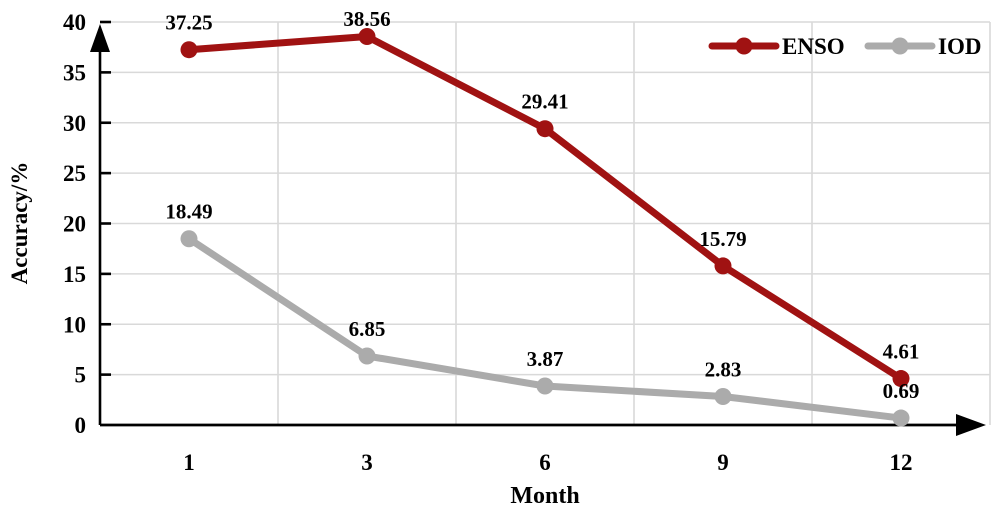  I want to click on y-tick-label: 15, so click(74, 274).